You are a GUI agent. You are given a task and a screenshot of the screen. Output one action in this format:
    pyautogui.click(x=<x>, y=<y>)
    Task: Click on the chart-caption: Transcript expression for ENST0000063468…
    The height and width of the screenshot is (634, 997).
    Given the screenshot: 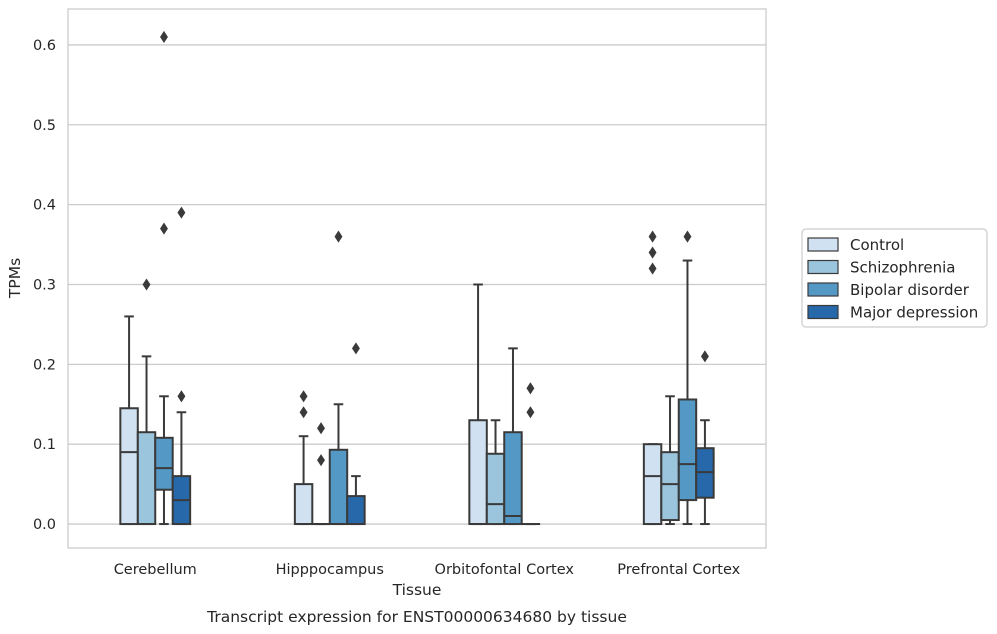 What is the action you would take?
    pyautogui.click(x=416, y=617)
    